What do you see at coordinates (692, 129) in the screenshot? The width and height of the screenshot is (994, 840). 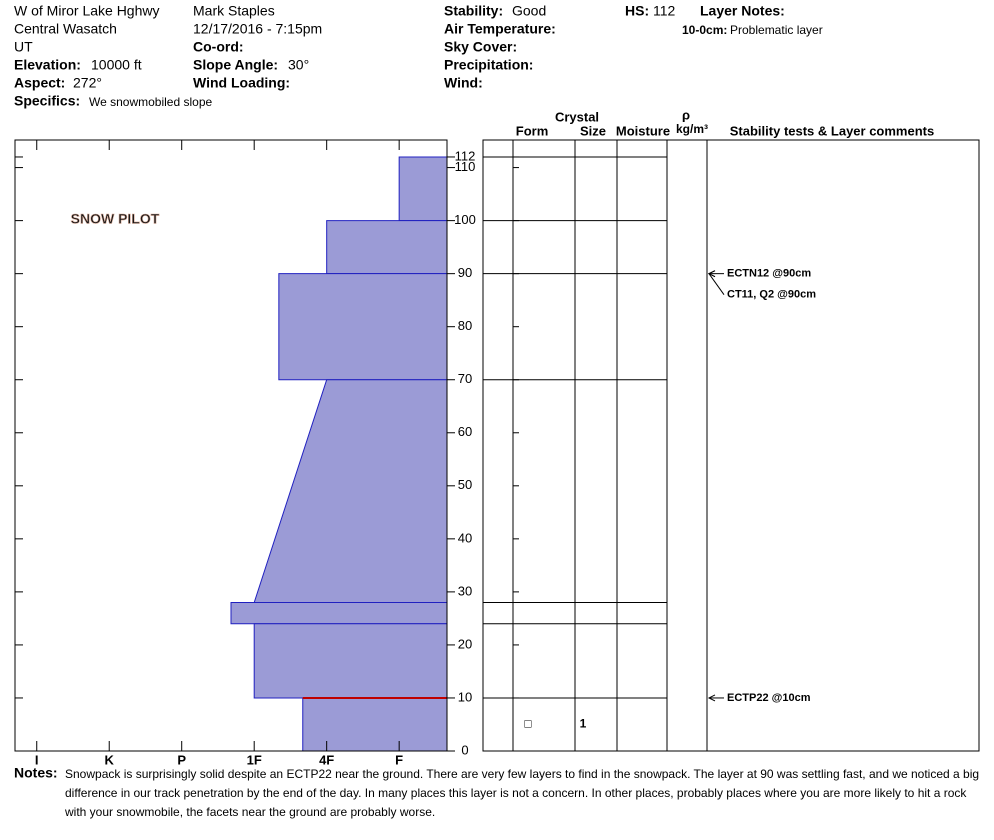 I see `column-header: kg/m³` at bounding box center [692, 129].